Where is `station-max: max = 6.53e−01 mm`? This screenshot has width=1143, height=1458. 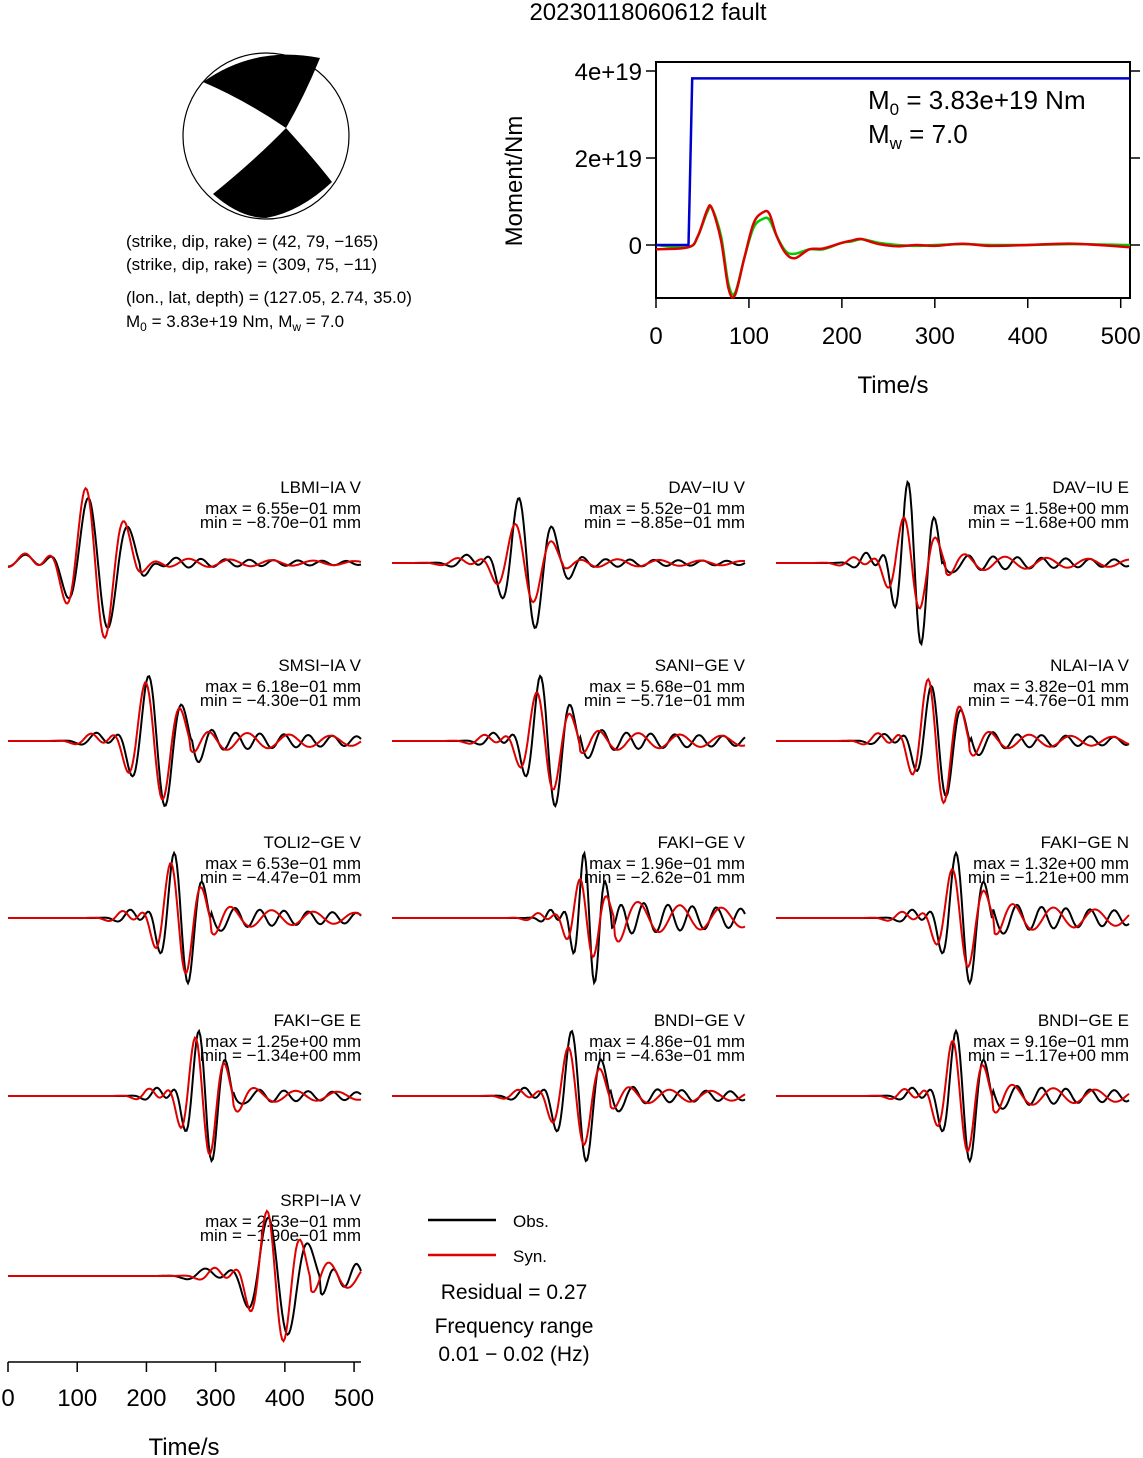
station-max: max = 6.53e−01 mm is located at coordinates (283, 863).